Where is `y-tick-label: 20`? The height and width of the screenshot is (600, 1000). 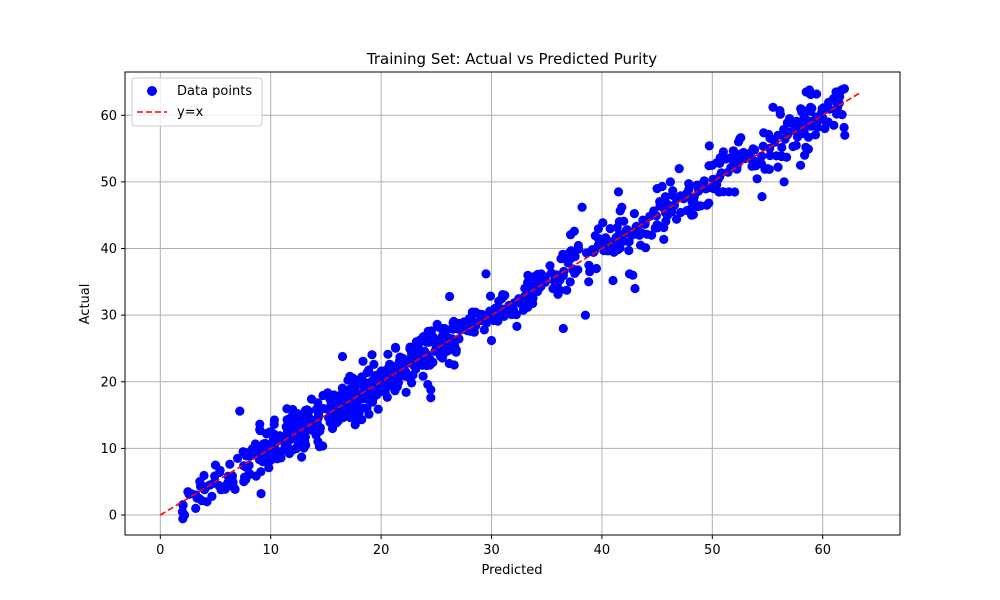 y-tick-label: 20 is located at coordinates (108, 382).